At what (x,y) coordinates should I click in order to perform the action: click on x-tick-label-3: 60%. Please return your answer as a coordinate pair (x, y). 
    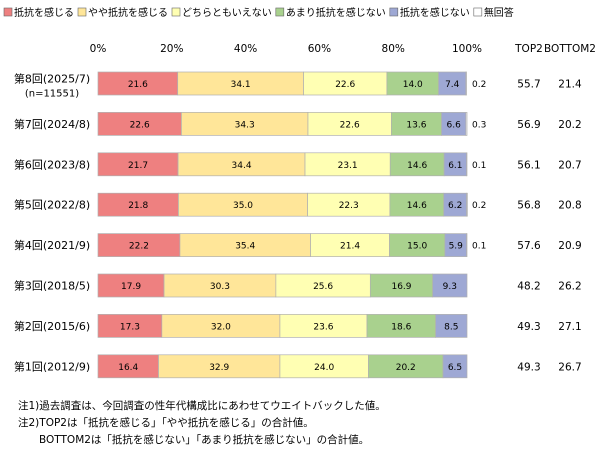
    Looking at the image, I should click on (319, 49).